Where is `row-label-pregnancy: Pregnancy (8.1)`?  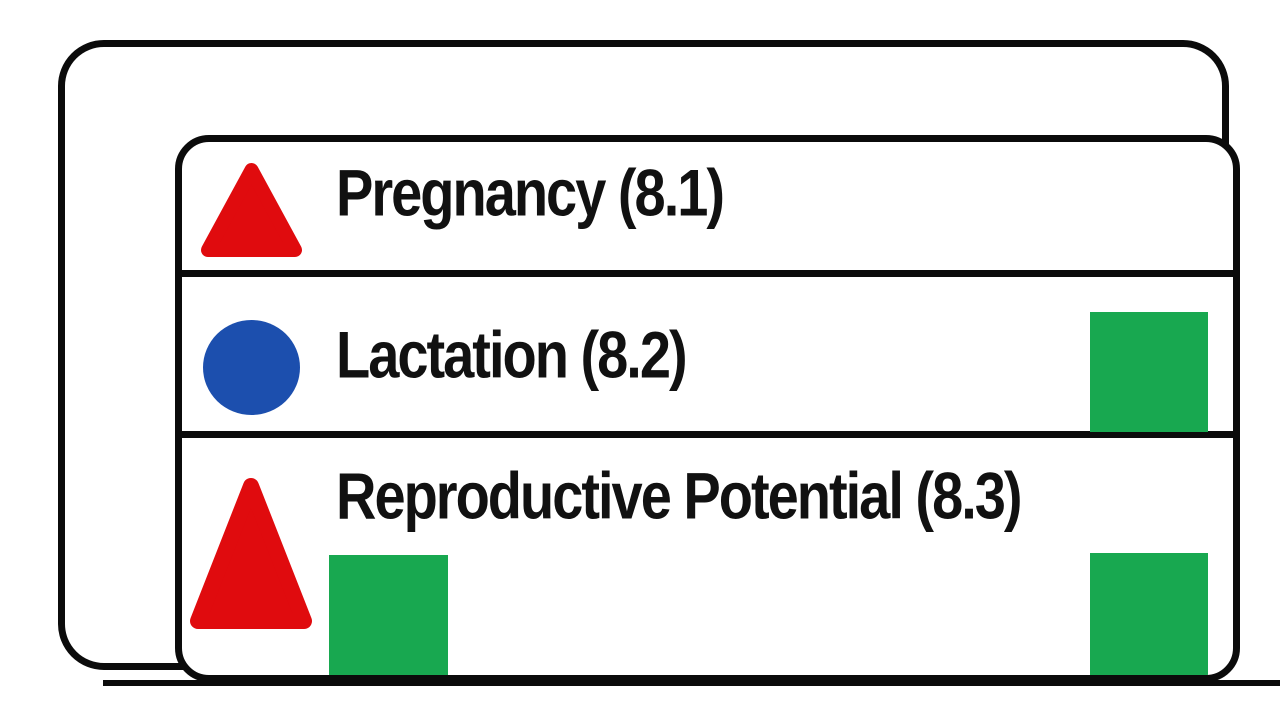 row-label-pregnancy: Pregnancy (8.1) is located at coordinates (530, 192).